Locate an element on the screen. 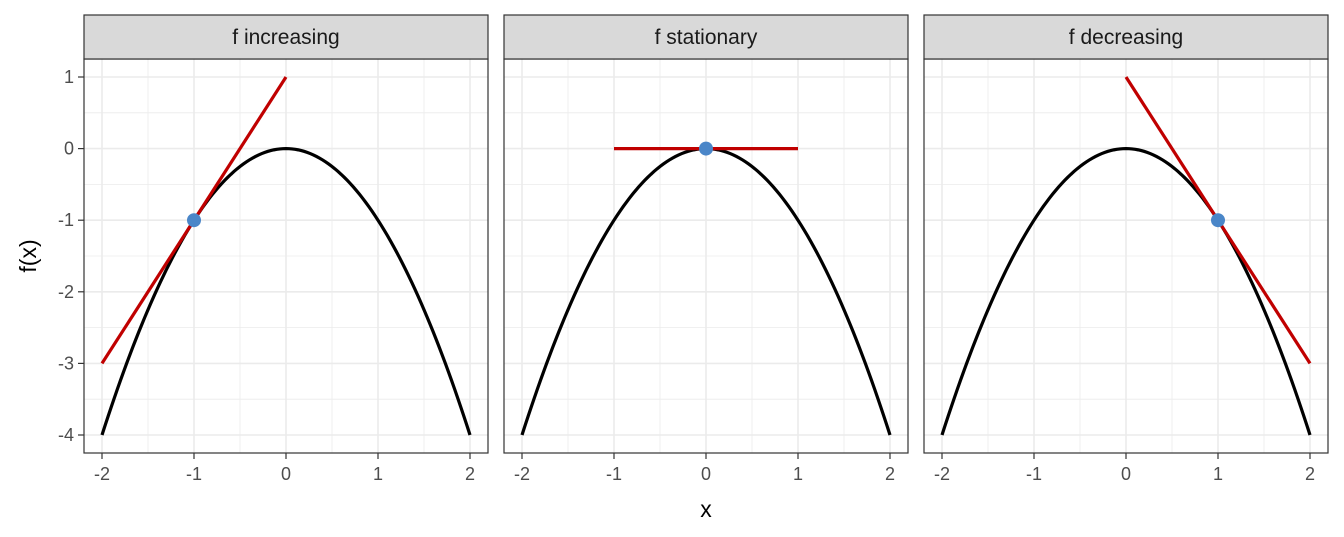 The width and height of the screenshot is (1344, 537). facet-strip-label: f decreasing is located at coordinates (1126, 37).